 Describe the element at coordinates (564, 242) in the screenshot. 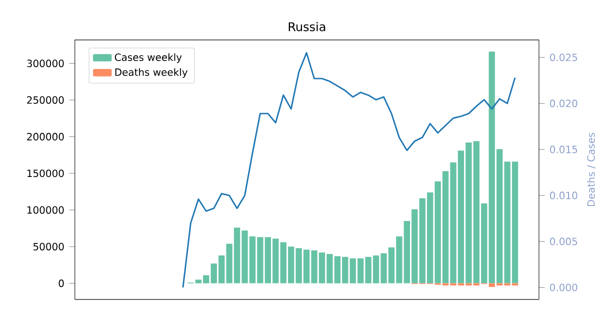

I see `y2-tick-label: 0.005` at that location.